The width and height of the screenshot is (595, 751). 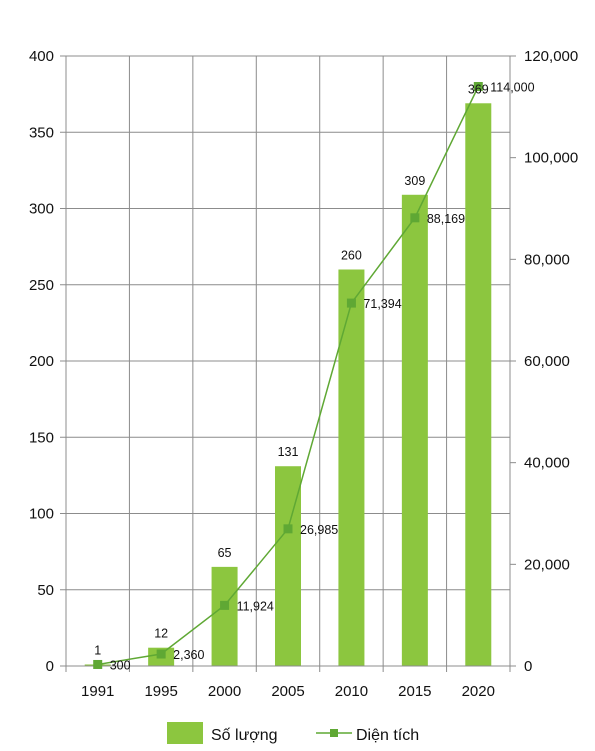 What do you see at coordinates (387, 735) in the screenshot?
I see `legend-label-line: Diện tích` at bounding box center [387, 735].